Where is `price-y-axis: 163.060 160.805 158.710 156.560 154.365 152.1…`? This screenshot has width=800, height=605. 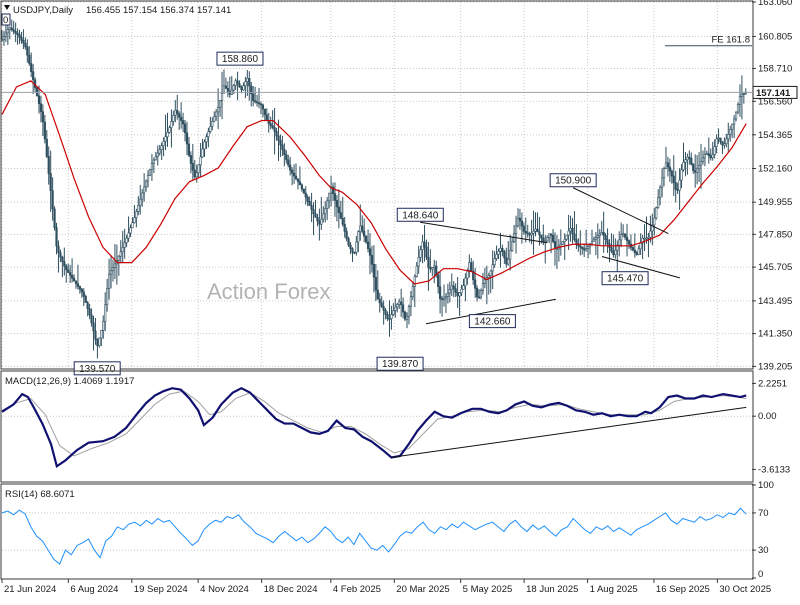
price-y-axis: 163.060 160.805 158.710 156.560 154.365 152.1… is located at coordinates (772, 186).